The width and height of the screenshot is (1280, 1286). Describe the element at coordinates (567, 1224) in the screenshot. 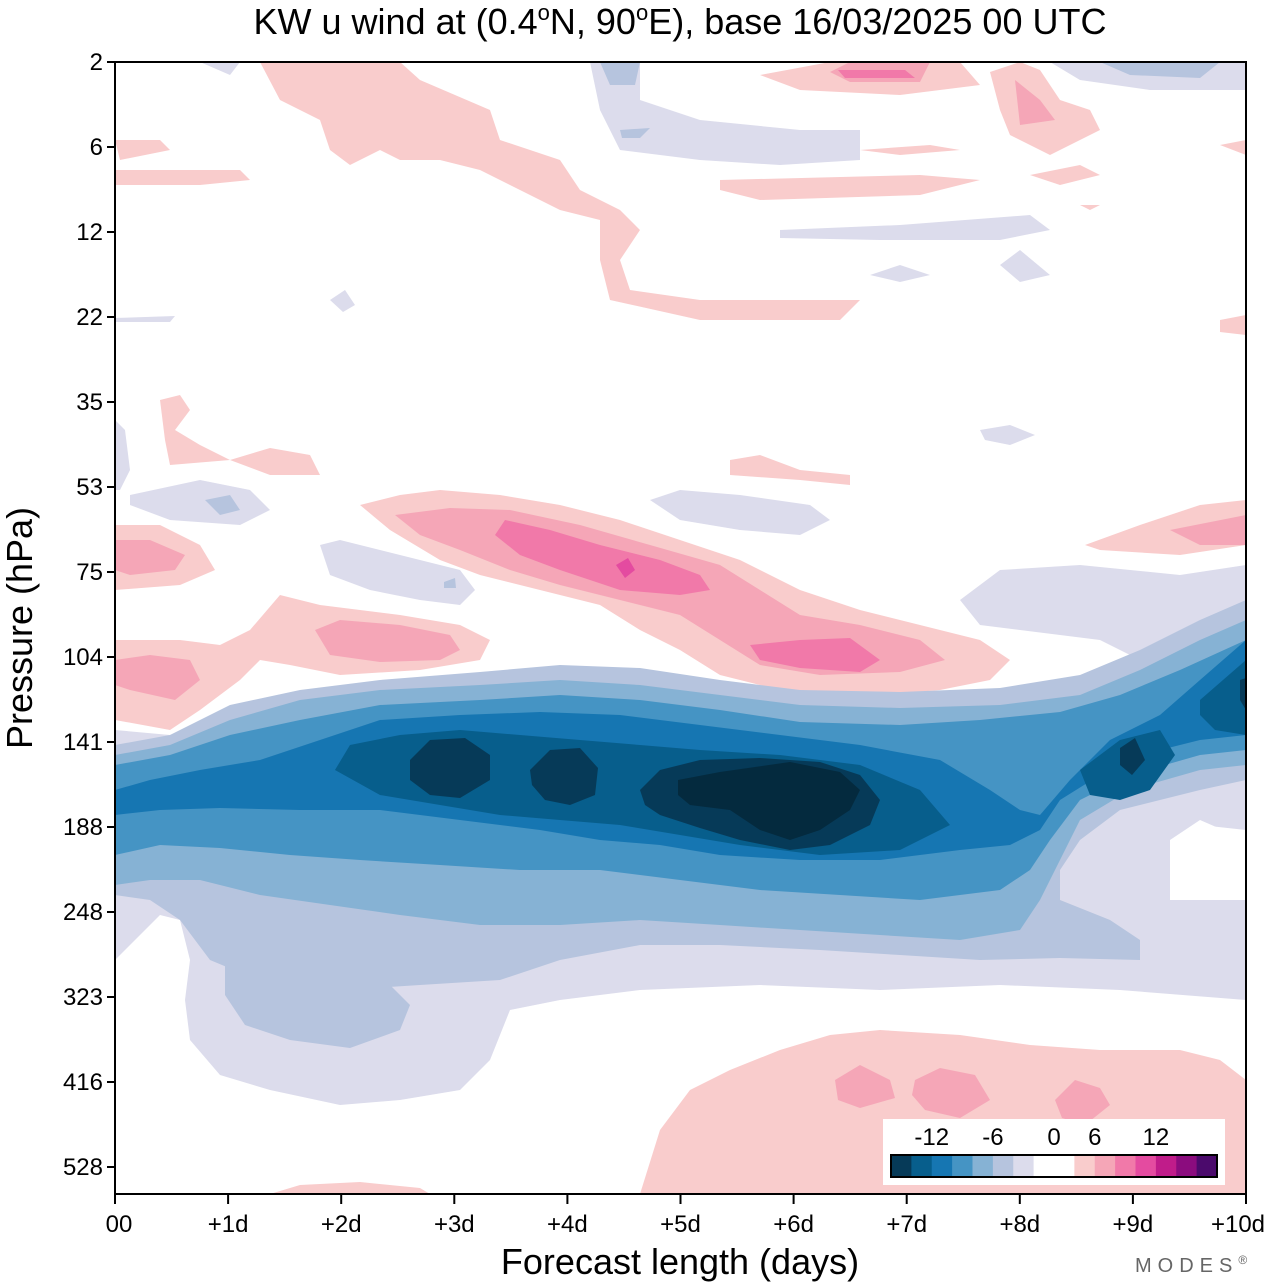

I see `x-tick-label: +4d` at that location.